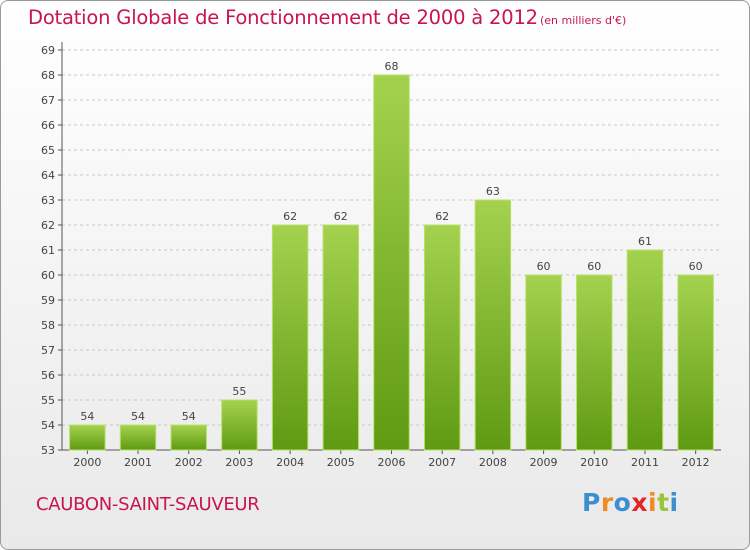 Image resolution: width=750 pixels, height=550 pixels. I want to click on proxiti-logo: Proxiti, so click(630, 502).